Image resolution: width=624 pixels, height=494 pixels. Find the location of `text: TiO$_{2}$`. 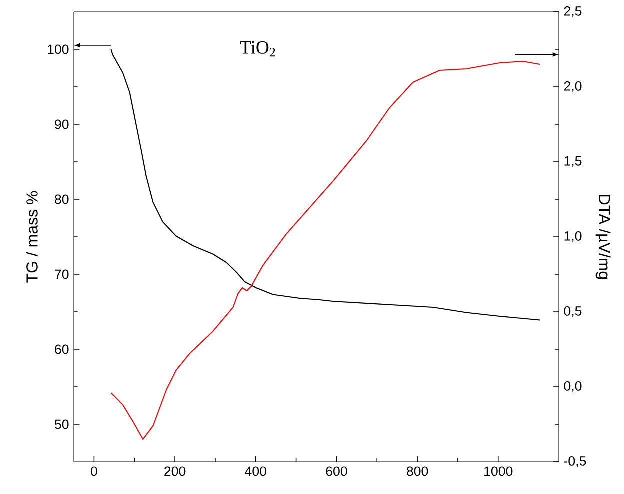

text: TiO$_{2}$ is located at coordinates (258, 49).